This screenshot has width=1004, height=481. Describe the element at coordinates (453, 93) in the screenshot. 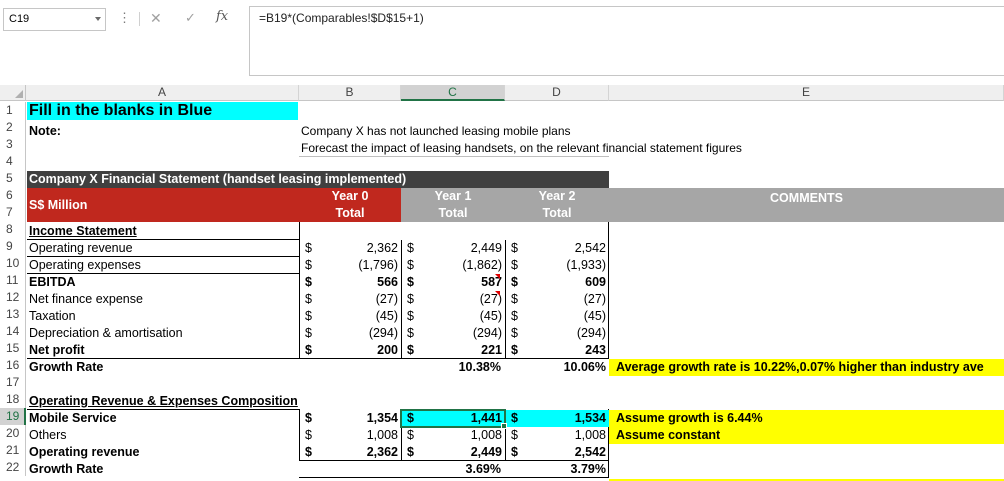

I see `column-header-c: C` at that location.